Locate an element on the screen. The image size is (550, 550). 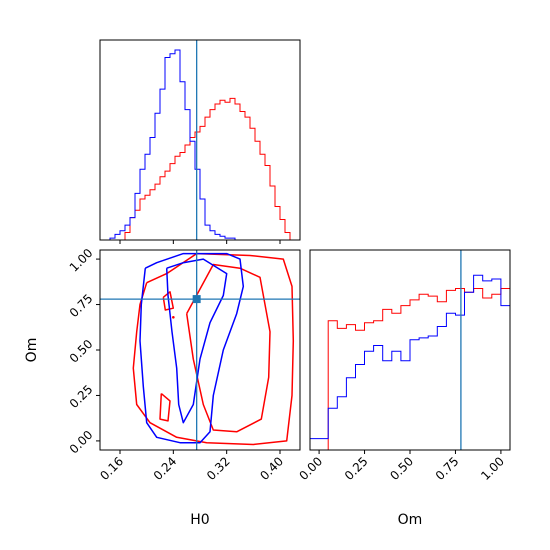
om-x-tick-label: 0.00 is located at coordinates (310, 468).